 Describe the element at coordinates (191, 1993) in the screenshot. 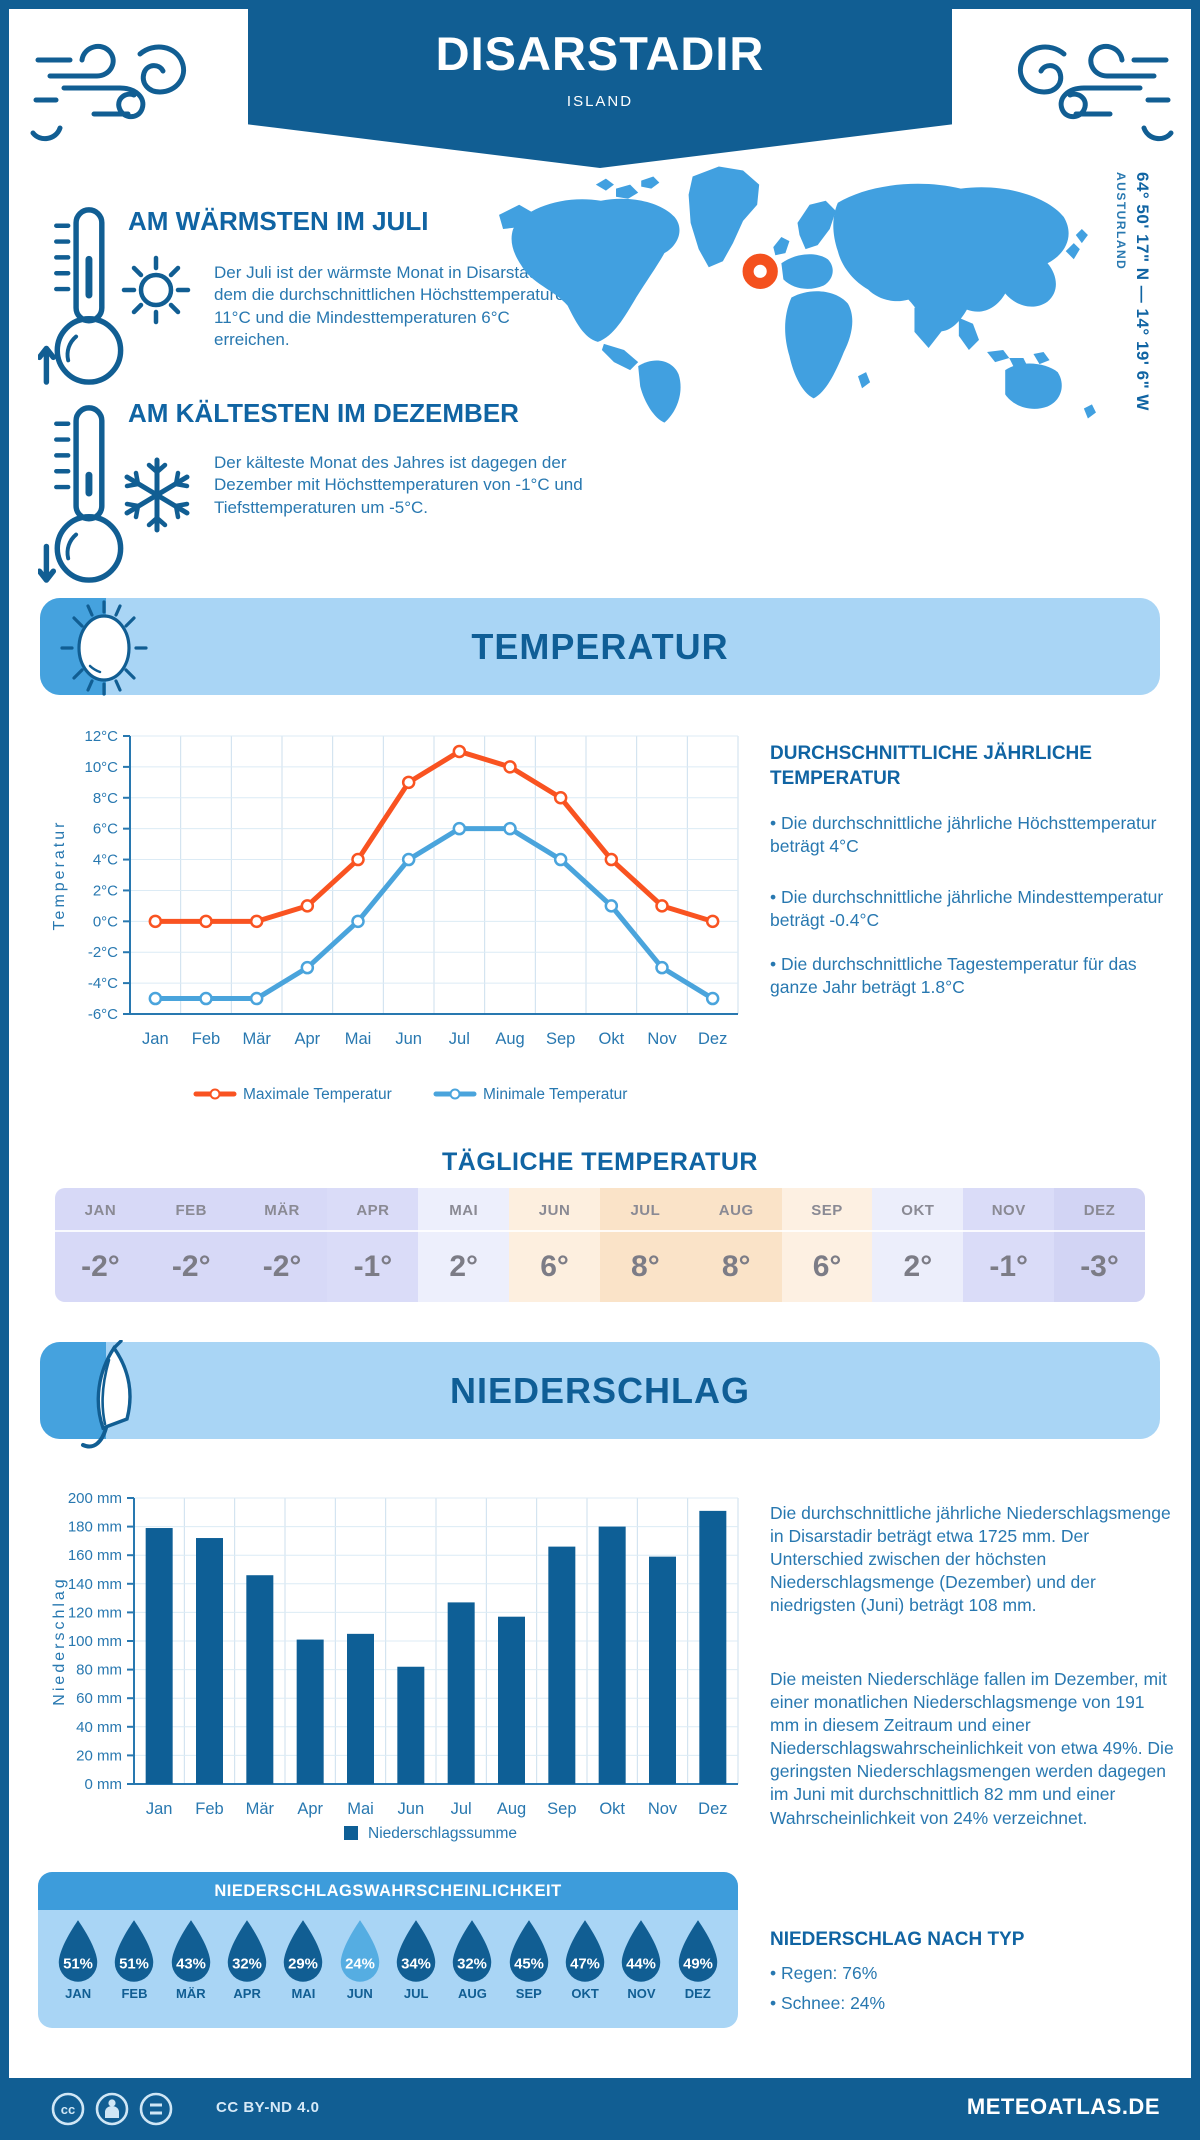

I see `precip-drop-month: MÄR` at that location.